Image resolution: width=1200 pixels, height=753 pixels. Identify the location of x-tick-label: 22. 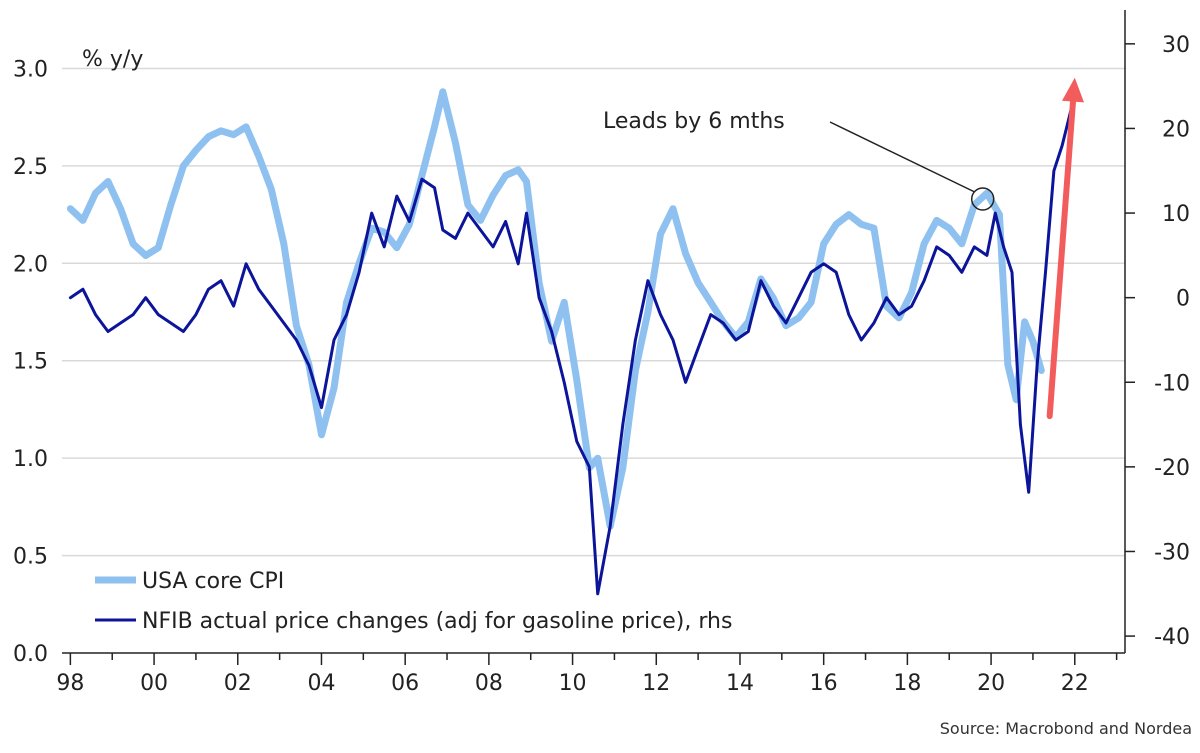
(1075, 683).